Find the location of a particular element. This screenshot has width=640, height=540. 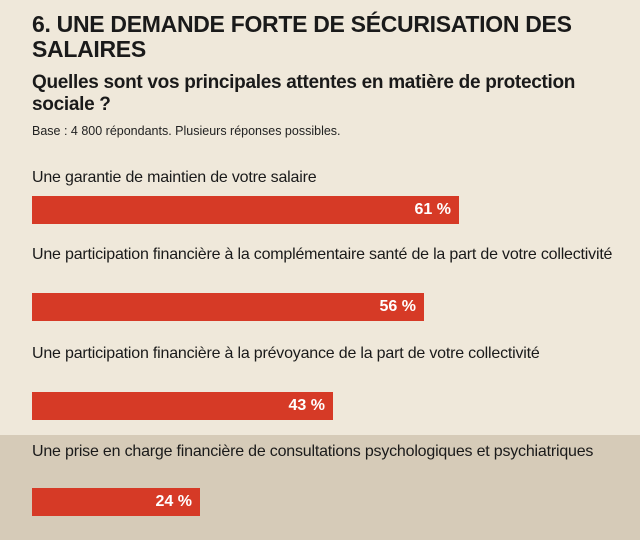

bar-value-label: 61 % is located at coordinates (432, 209).